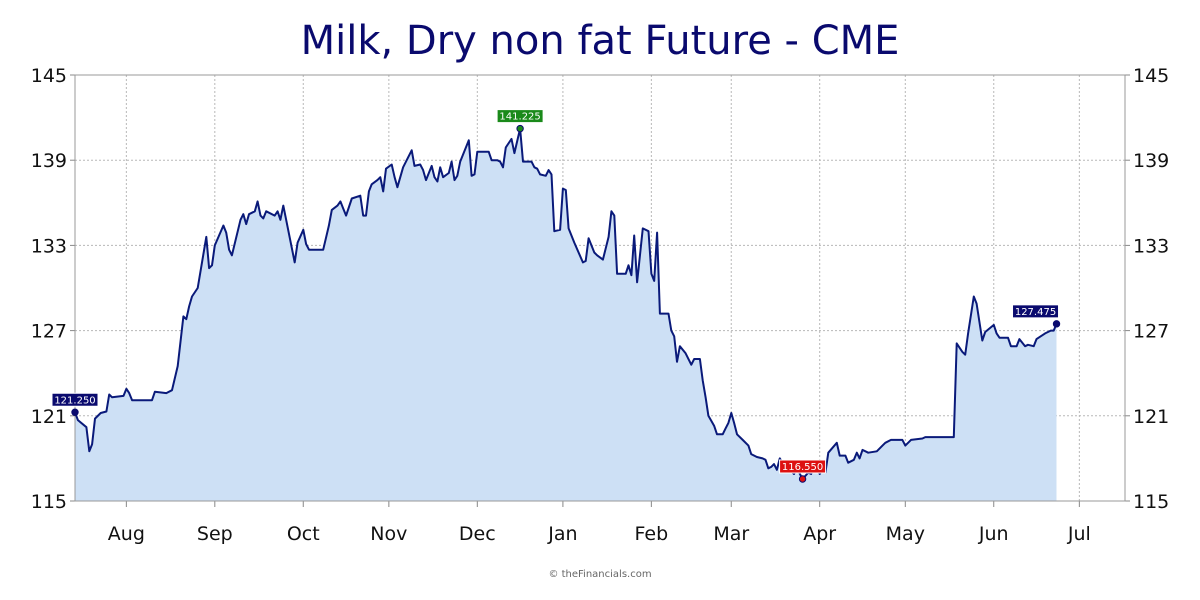 The width and height of the screenshot is (1200, 600). I want to click on y-tick-label-right: 145, so click(1151, 76).